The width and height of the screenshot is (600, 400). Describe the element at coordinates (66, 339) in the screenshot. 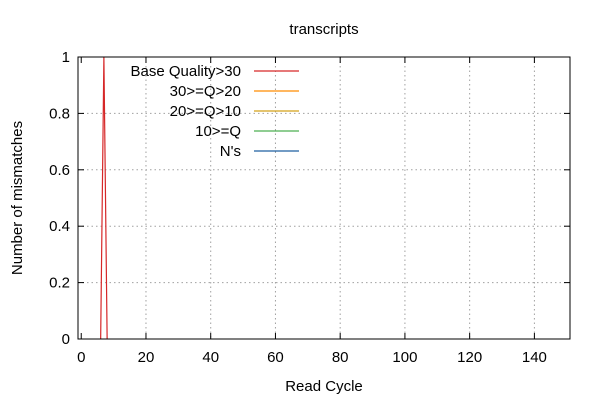

I see `y-tick-label: 0` at that location.